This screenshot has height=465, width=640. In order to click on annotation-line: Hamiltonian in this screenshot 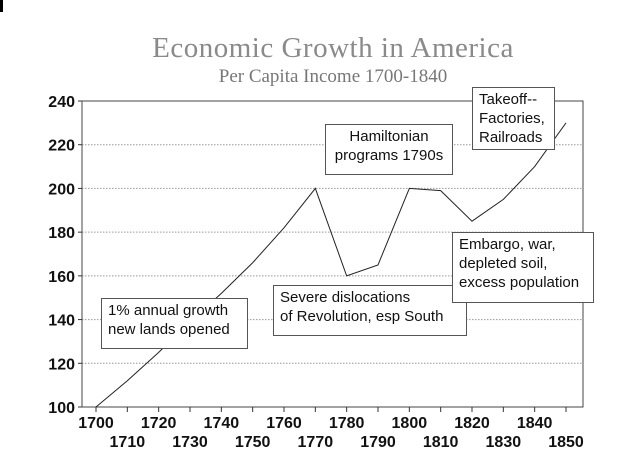, I will do `click(389, 136)`.